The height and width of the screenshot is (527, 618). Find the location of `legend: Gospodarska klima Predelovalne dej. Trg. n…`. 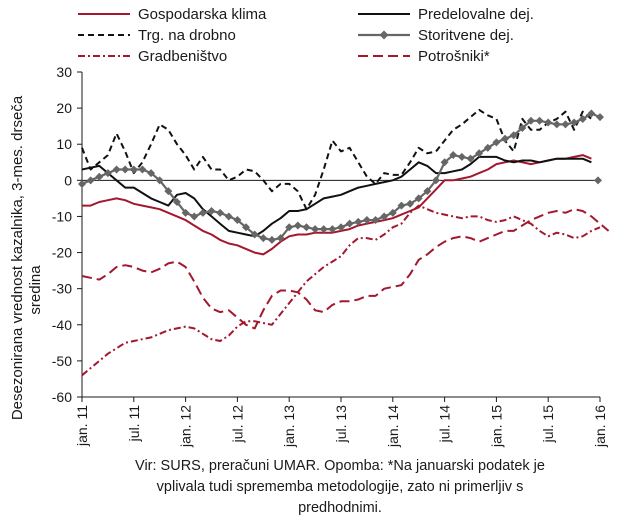

legend: Gospodarska klima Predelovalne dej. Trg. n… is located at coordinates (306, 35).